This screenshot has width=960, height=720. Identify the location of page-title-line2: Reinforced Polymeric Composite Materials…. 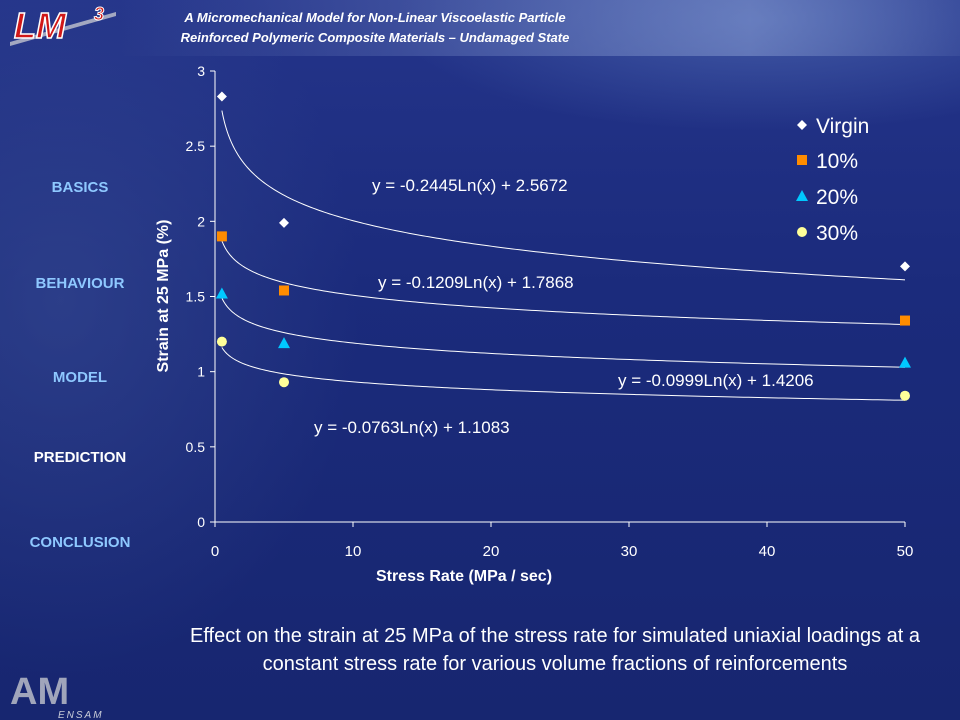
(375, 37).